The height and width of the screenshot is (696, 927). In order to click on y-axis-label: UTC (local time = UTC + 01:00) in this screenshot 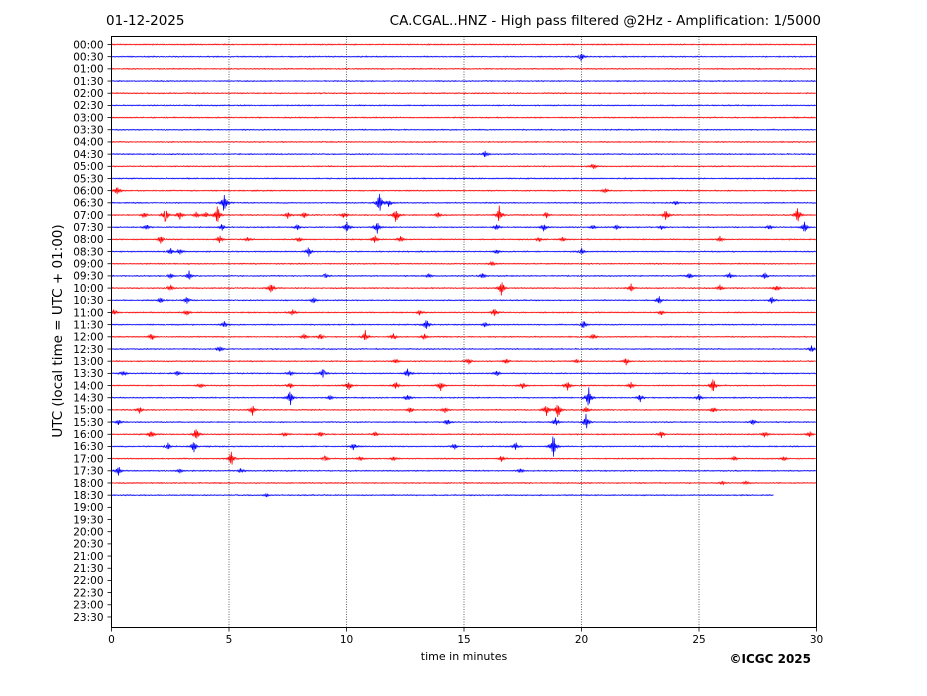, I will do `click(58, 330)`.